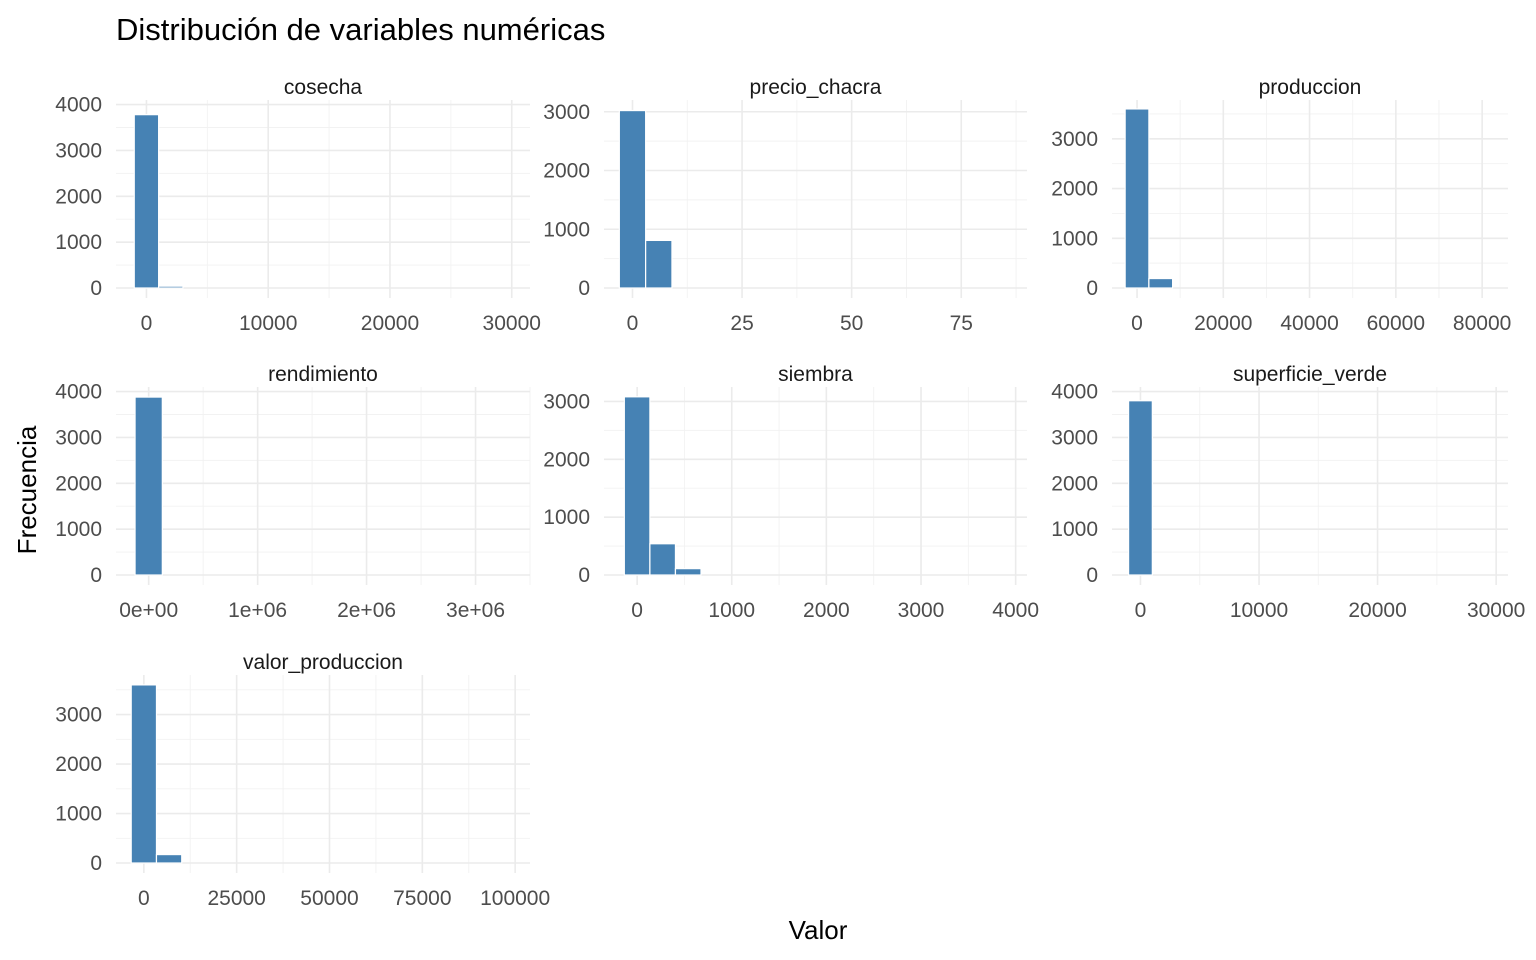 The width and height of the screenshot is (1536, 960). Describe the element at coordinates (312, 610) in the screenshot. I see `x-tick-labels: 0e+00 1e+06 2e+06 3e+06` at that location.